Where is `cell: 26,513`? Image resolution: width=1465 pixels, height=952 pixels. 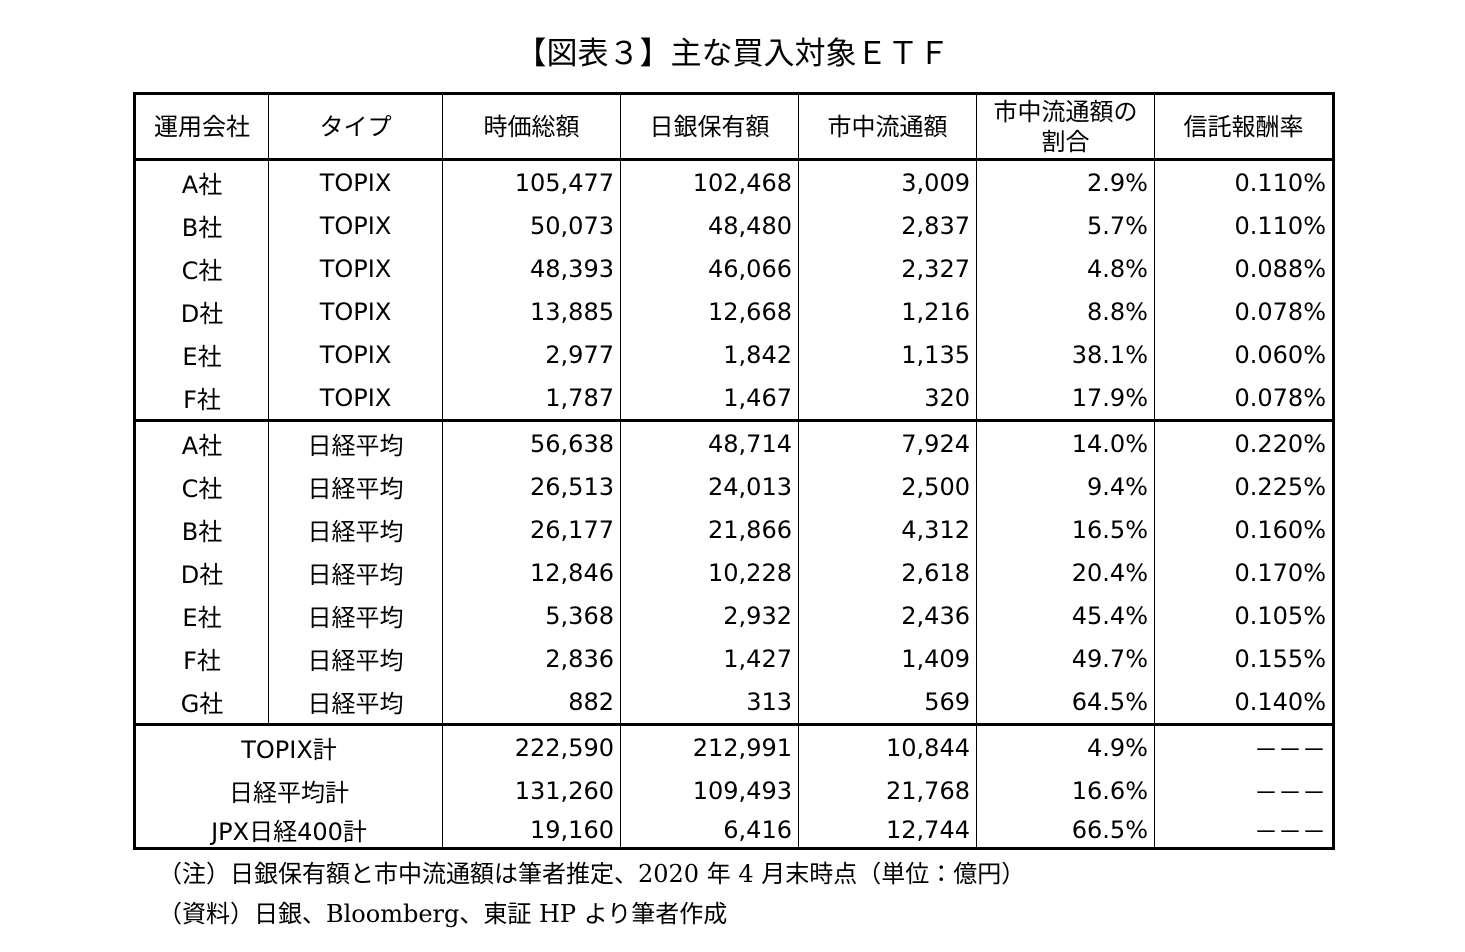 cell: 26,513 is located at coordinates (531, 486).